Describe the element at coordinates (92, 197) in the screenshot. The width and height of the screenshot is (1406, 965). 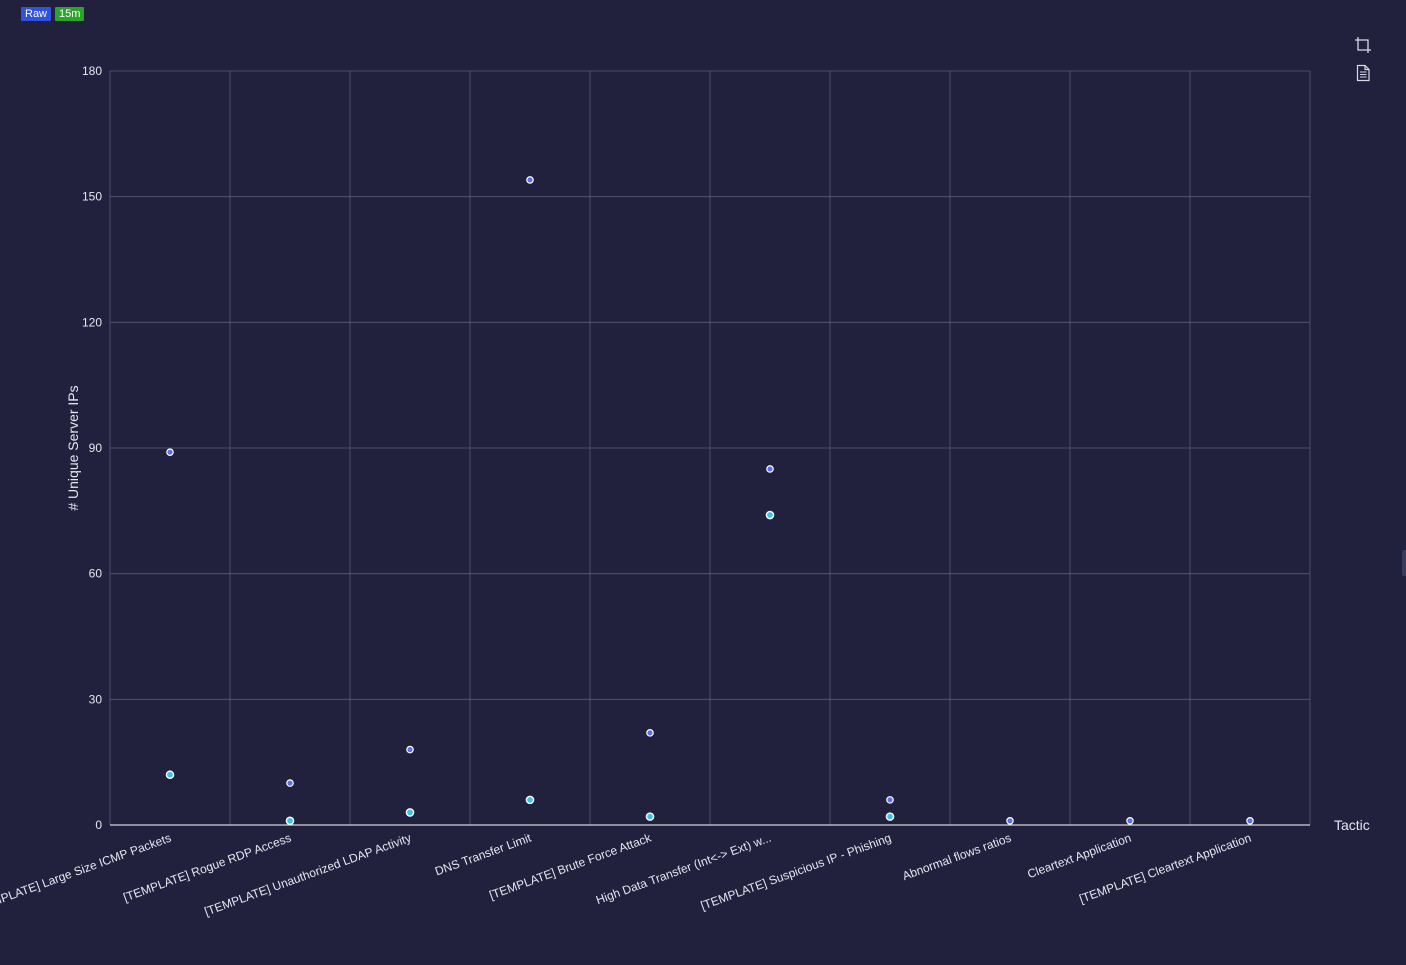
I see `y-tick-label: 150` at that location.